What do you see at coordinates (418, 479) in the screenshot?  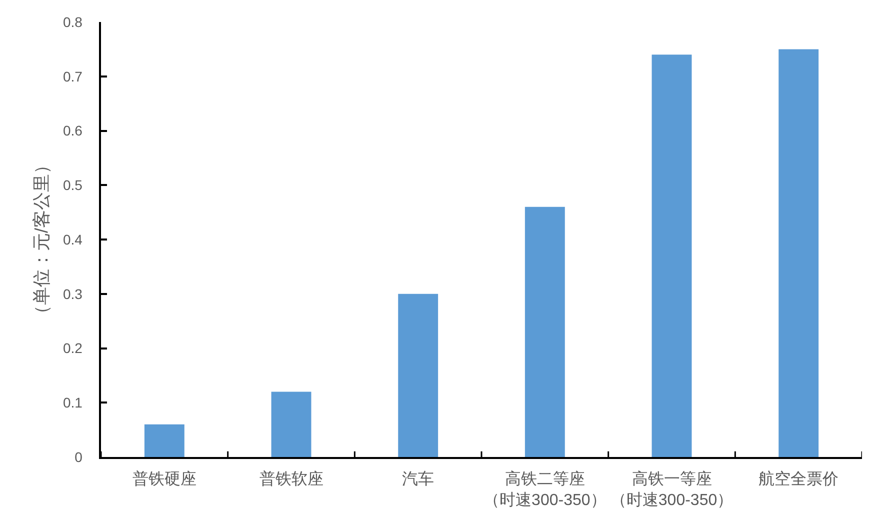 I see `x-tick-label: 汽车` at bounding box center [418, 479].